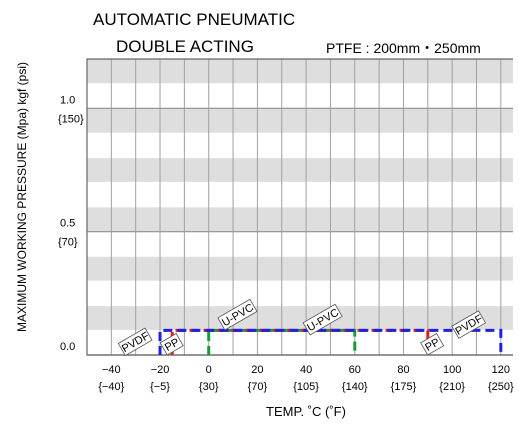 Image resolution: width=519 pixels, height=428 pixels. Describe the element at coordinates (209, 370) in the screenshot. I see `x-tick-label: 0` at that location.